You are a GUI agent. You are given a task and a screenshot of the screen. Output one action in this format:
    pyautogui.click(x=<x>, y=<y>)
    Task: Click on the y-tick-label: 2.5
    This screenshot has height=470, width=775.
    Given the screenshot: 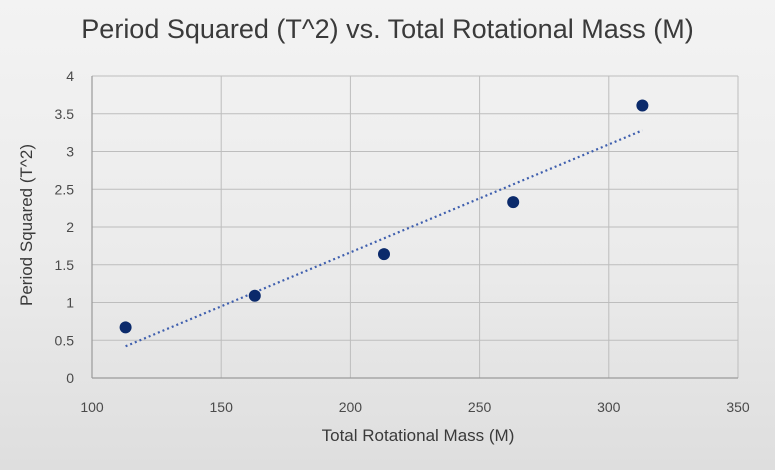 What is the action you would take?
    pyautogui.click(x=65, y=189)
    